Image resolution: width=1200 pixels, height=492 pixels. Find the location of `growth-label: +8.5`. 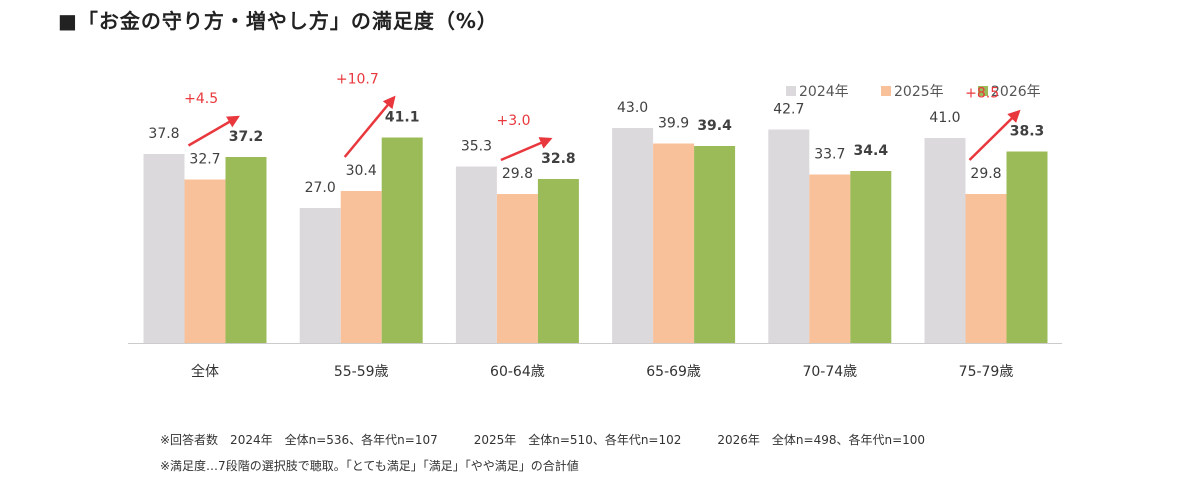

growth-label: +8.5 is located at coordinates (982, 94).